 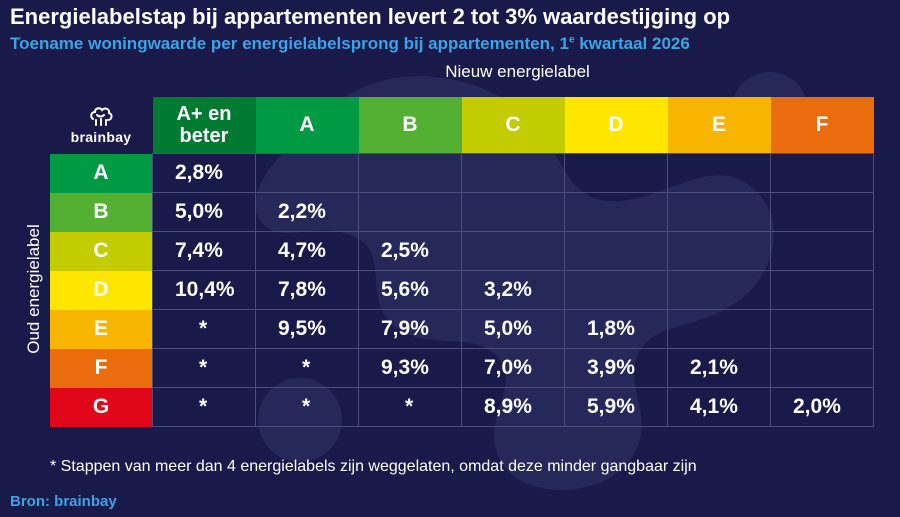 I want to click on subtitle-end: kwartaal 2026, so click(x=632, y=43).